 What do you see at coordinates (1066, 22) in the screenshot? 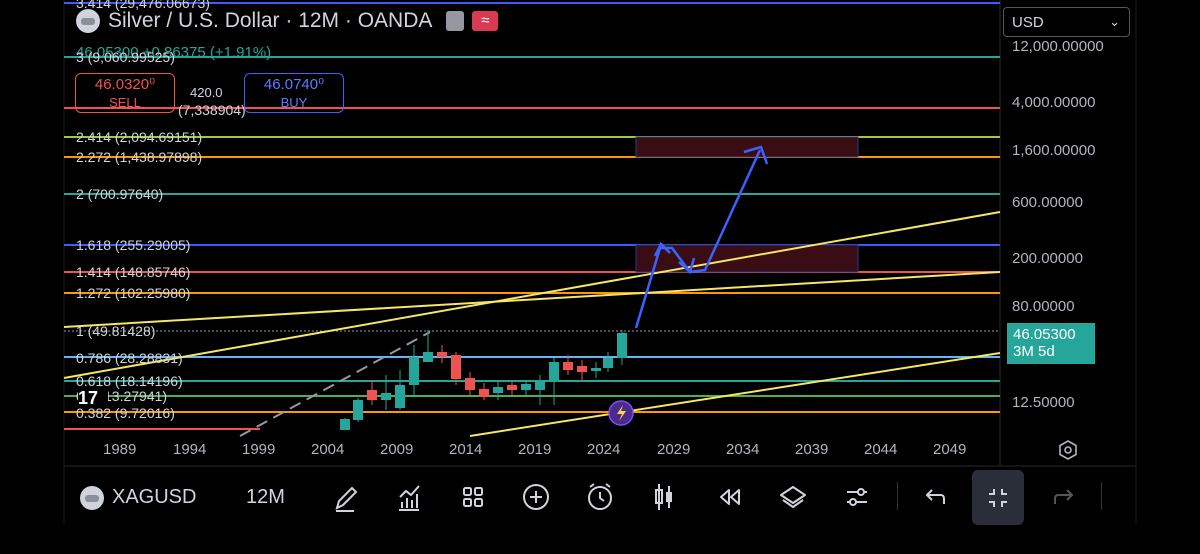
I see `currency-select: USD ⌄` at bounding box center [1066, 22].